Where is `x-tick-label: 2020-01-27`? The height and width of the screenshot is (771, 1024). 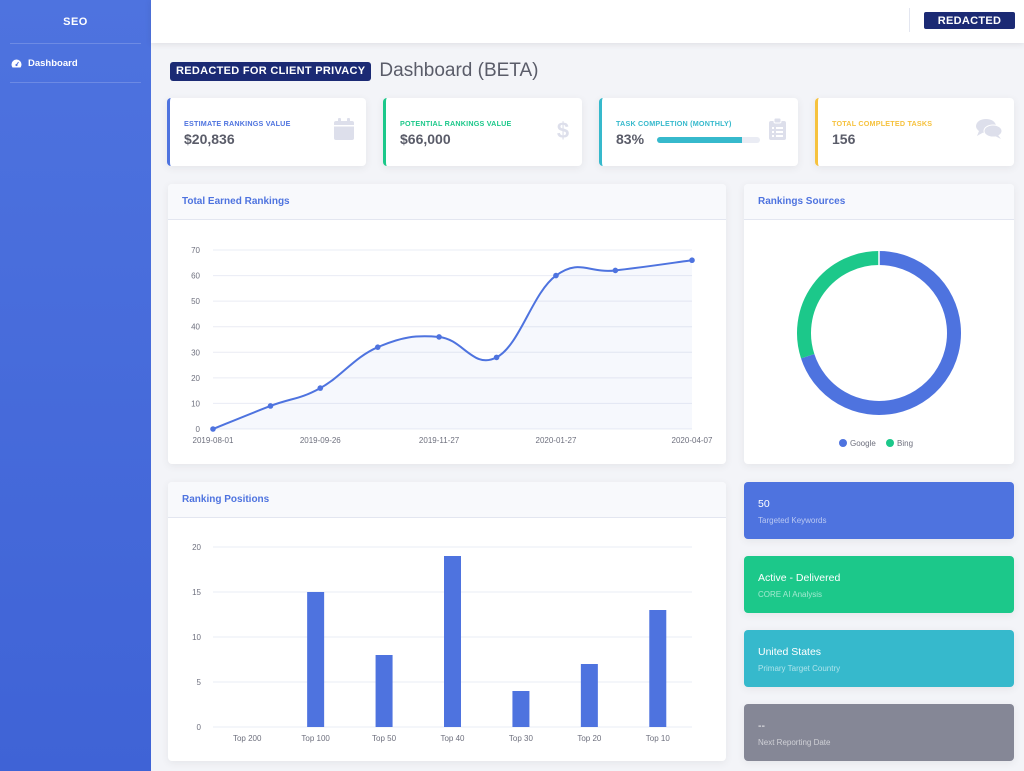 x-tick-label: 2020-01-27 is located at coordinates (556, 440).